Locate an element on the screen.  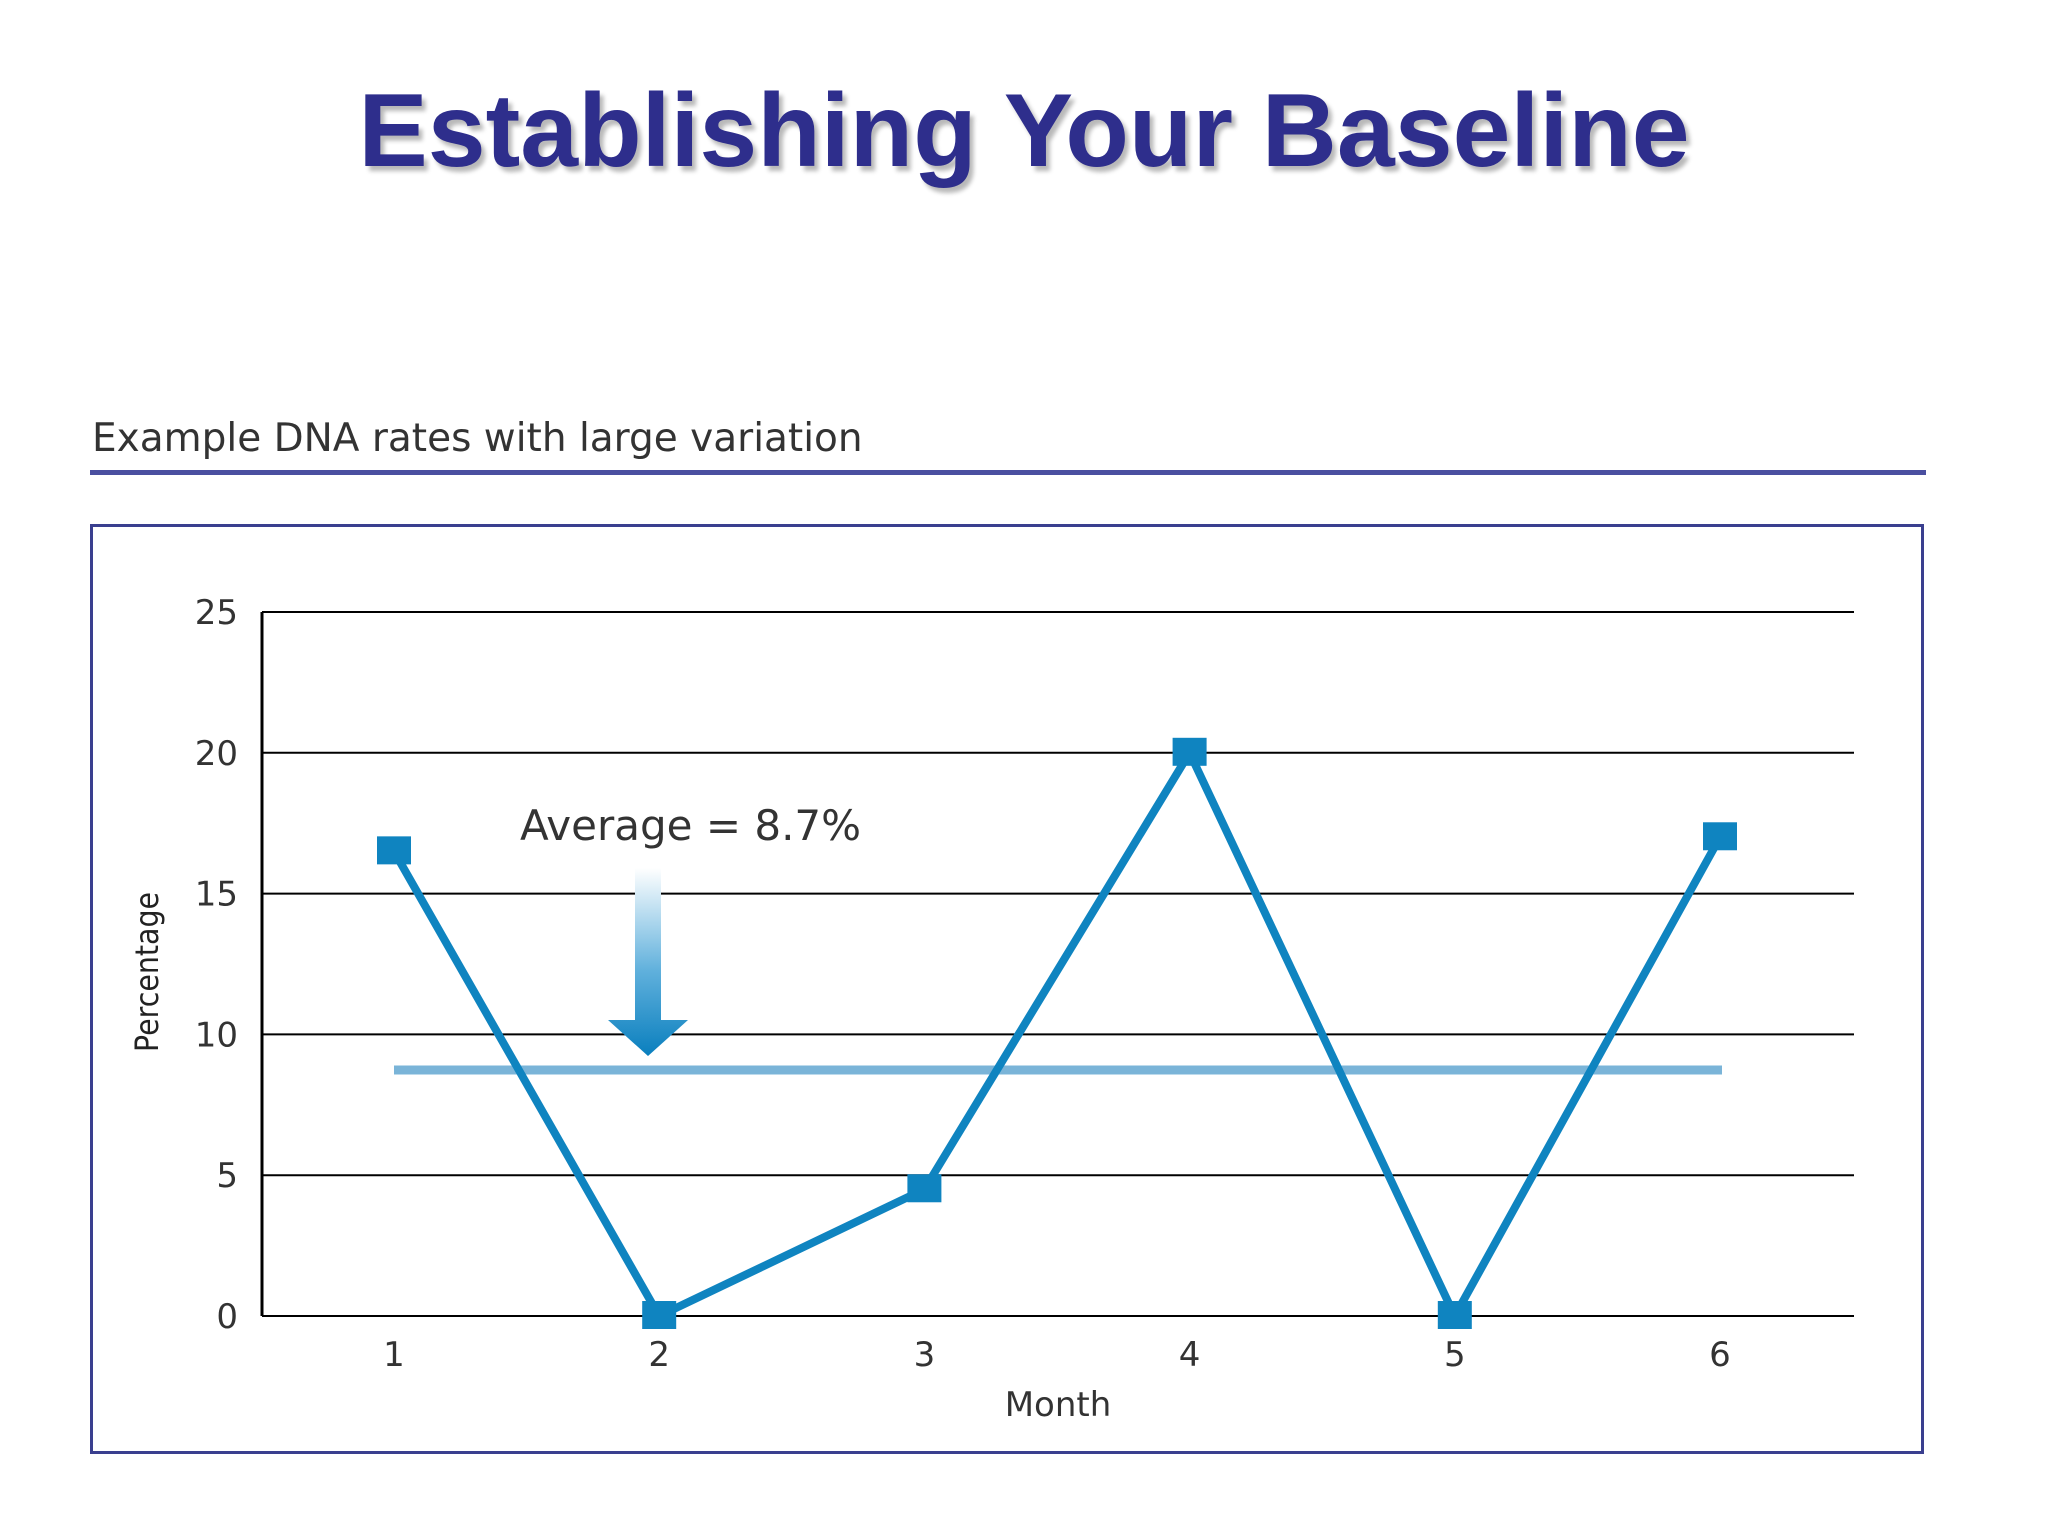
y-tick-label: 5 is located at coordinates (227, 1176).